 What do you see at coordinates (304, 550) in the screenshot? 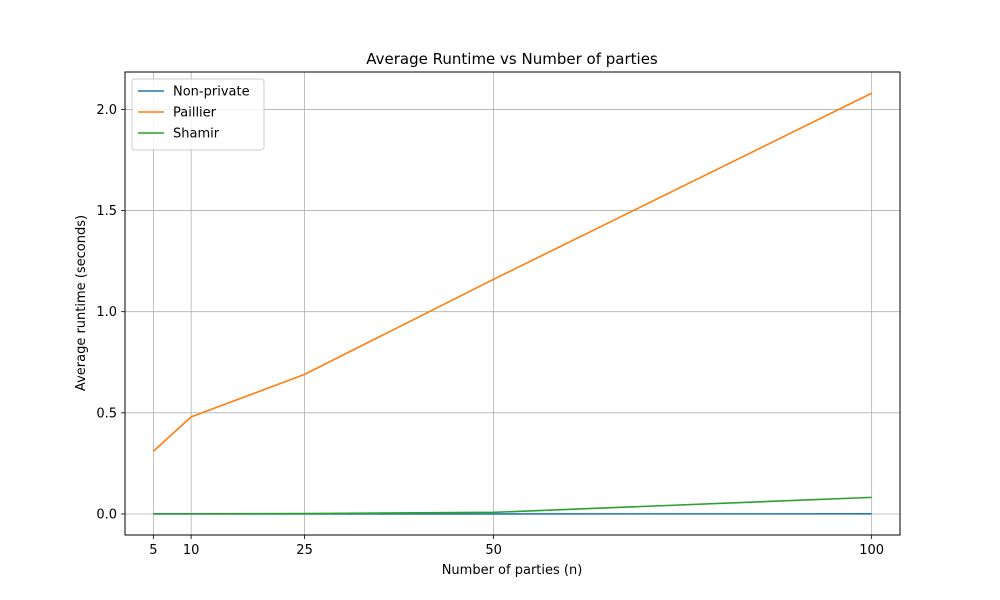
I see `x-tick-label: 25` at bounding box center [304, 550].